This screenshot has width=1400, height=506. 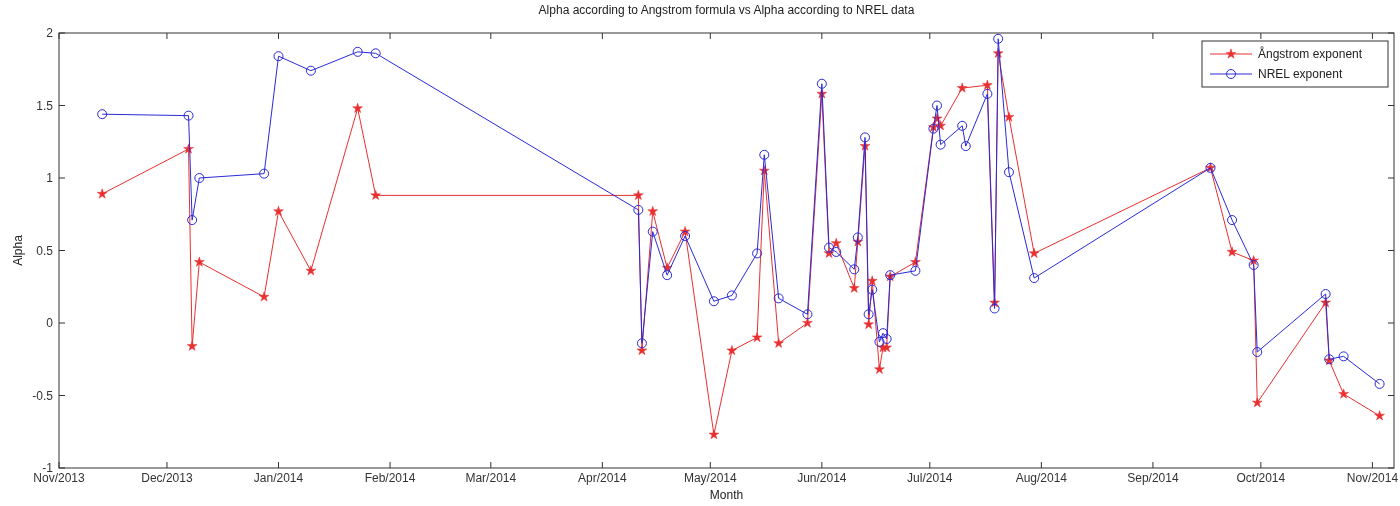 I want to click on y-tick-label: 1, so click(x=50, y=178).